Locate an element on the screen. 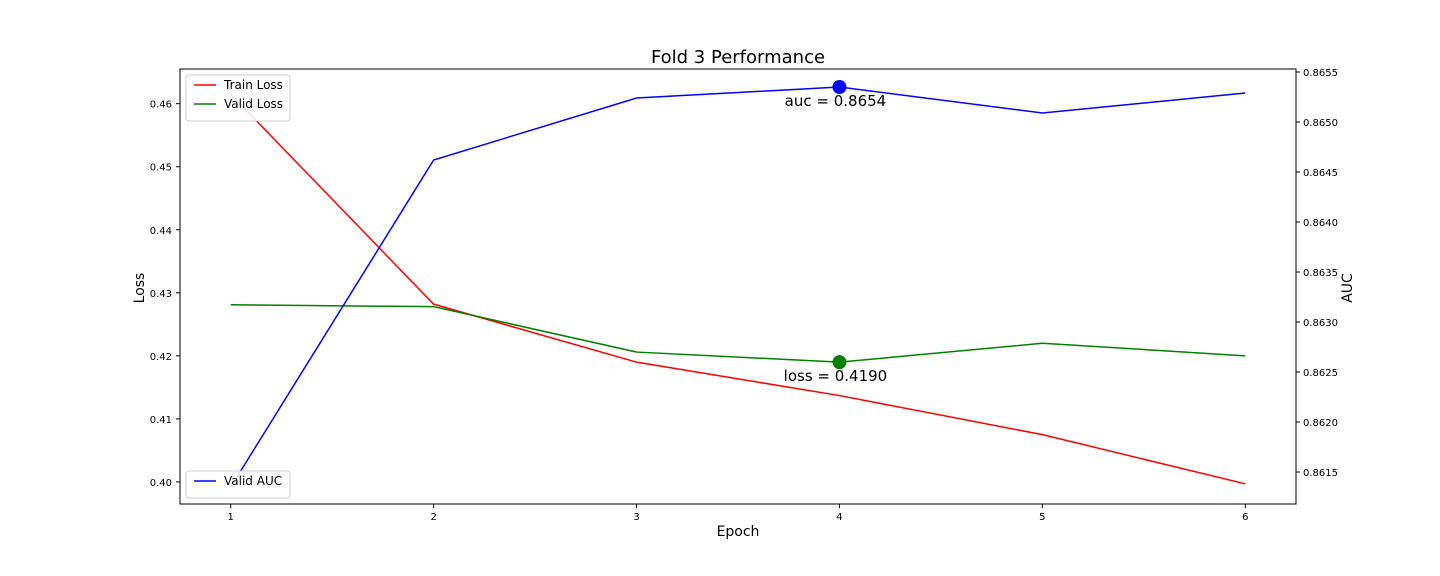 This screenshot has height=576, width=1440. y-right-tick-label: 0.8645 is located at coordinates (1320, 173).